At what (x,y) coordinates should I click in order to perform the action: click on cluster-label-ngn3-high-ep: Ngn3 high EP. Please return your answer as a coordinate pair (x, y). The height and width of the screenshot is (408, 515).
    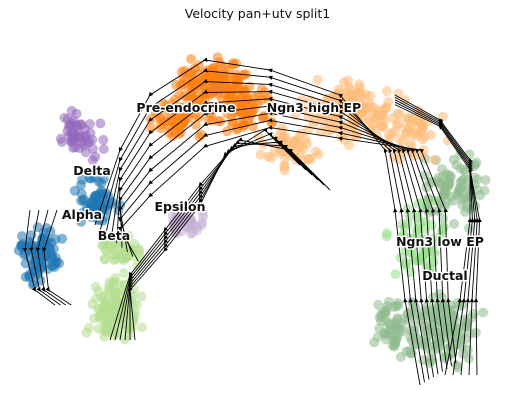
    Looking at the image, I should click on (314, 107).